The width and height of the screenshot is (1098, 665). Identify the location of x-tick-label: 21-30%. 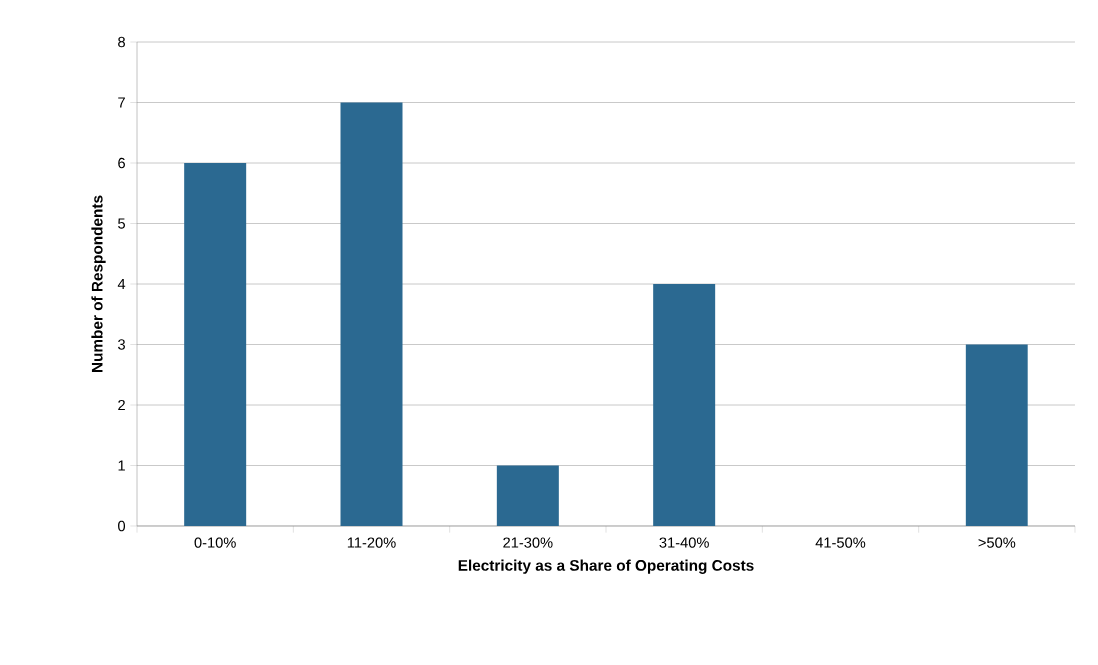
(528, 542).